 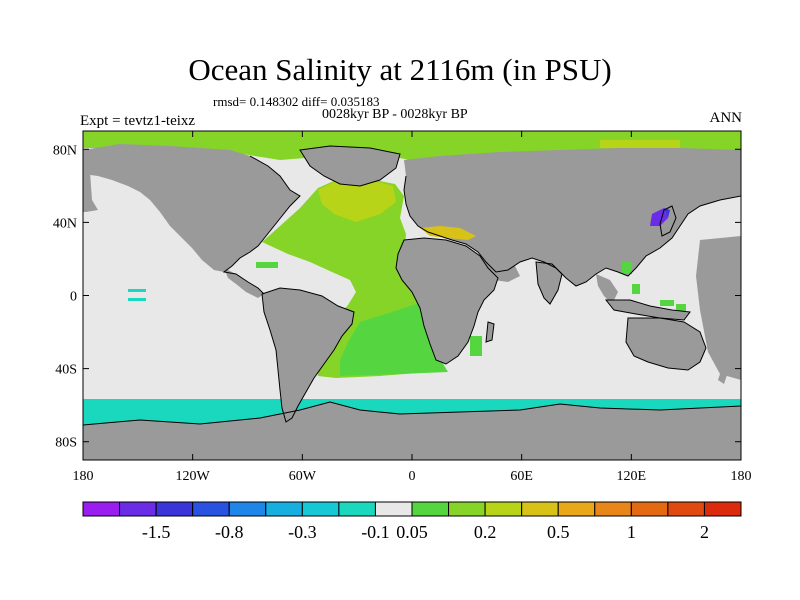 What do you see at coordinates (303, 476) in the screenshot?
I see `x-tick-label: 60W` at bounding box center [303, 476].